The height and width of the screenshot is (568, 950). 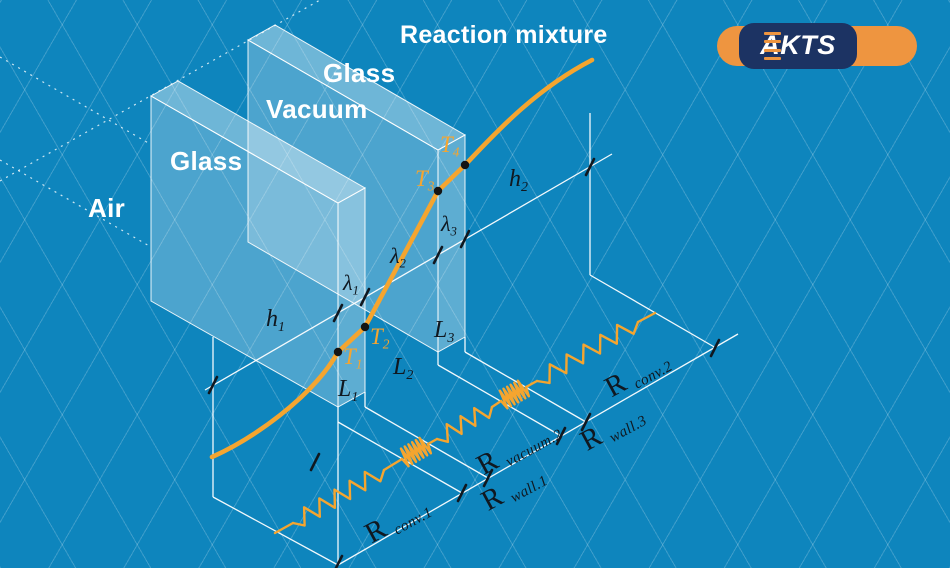 I want to click on t4-label: T4, so click(x=450, y=146).